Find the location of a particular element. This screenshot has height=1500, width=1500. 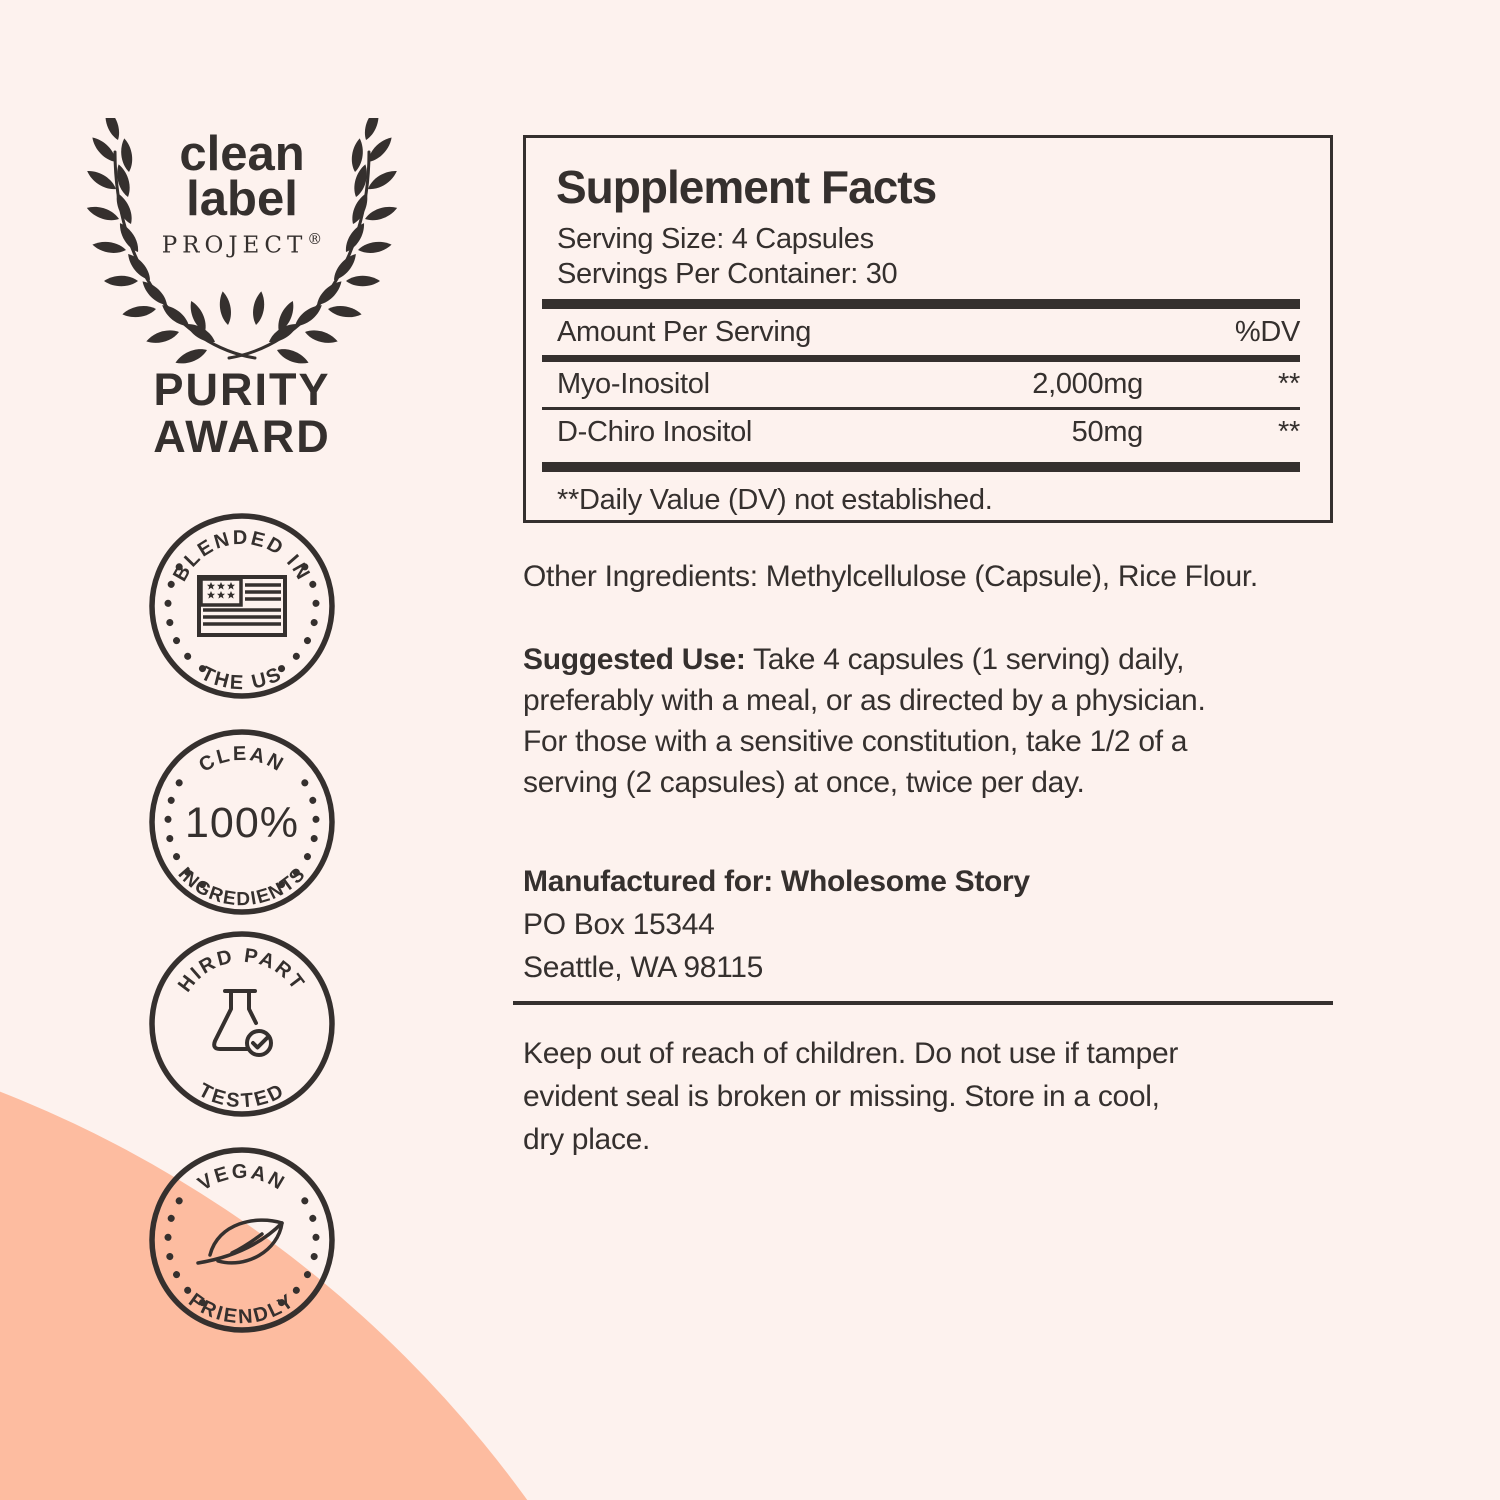

nutrient-amount: 2,000mg is located at coordinates (1087, 384).